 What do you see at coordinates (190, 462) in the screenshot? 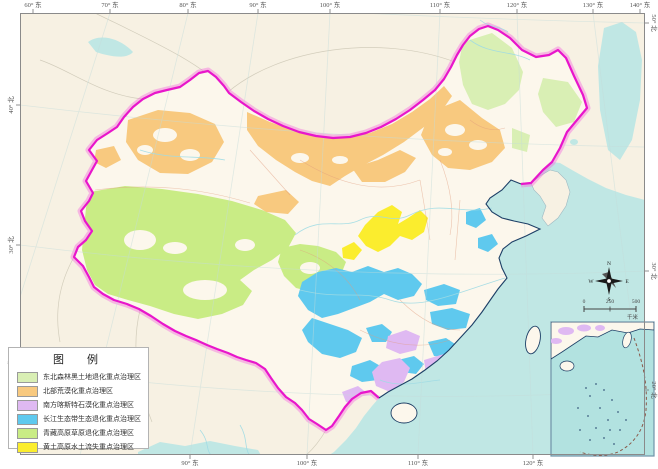
I see `bottom-tick-label: 90° 东` at bounding box center [190, 462].